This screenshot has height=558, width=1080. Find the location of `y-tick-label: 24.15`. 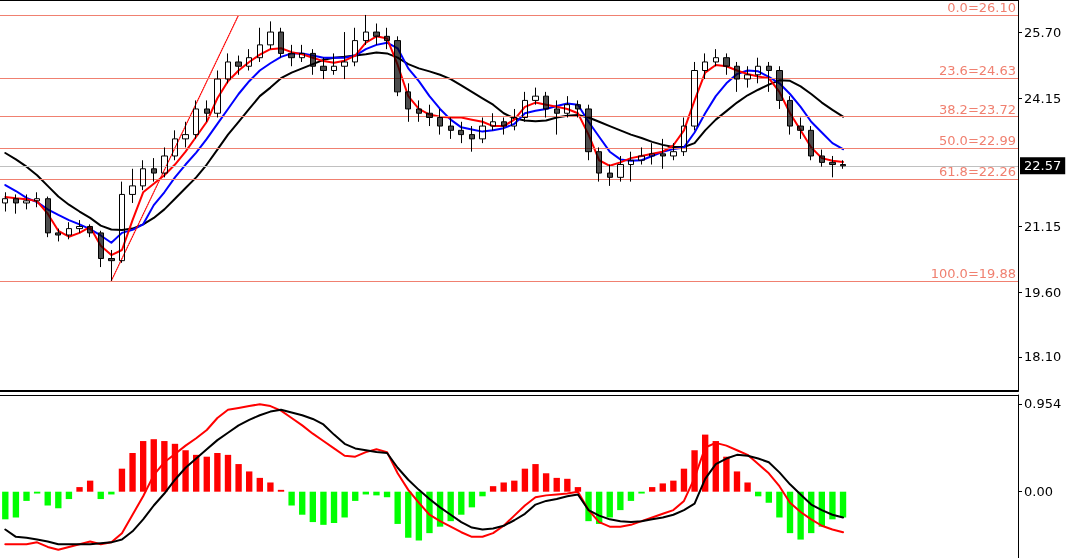

y-tick-label: 24.15 is located at coordinates (1043, 98).